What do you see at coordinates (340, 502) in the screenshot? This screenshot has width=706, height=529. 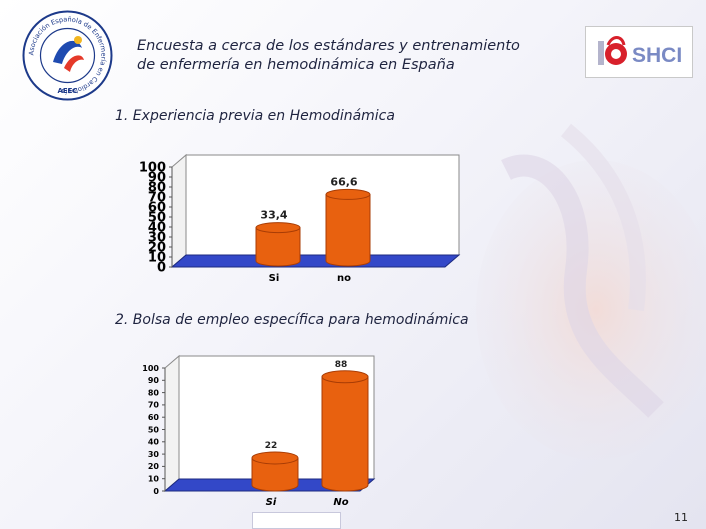 I see `x-category-label: No` at bounding box center [340, 502].